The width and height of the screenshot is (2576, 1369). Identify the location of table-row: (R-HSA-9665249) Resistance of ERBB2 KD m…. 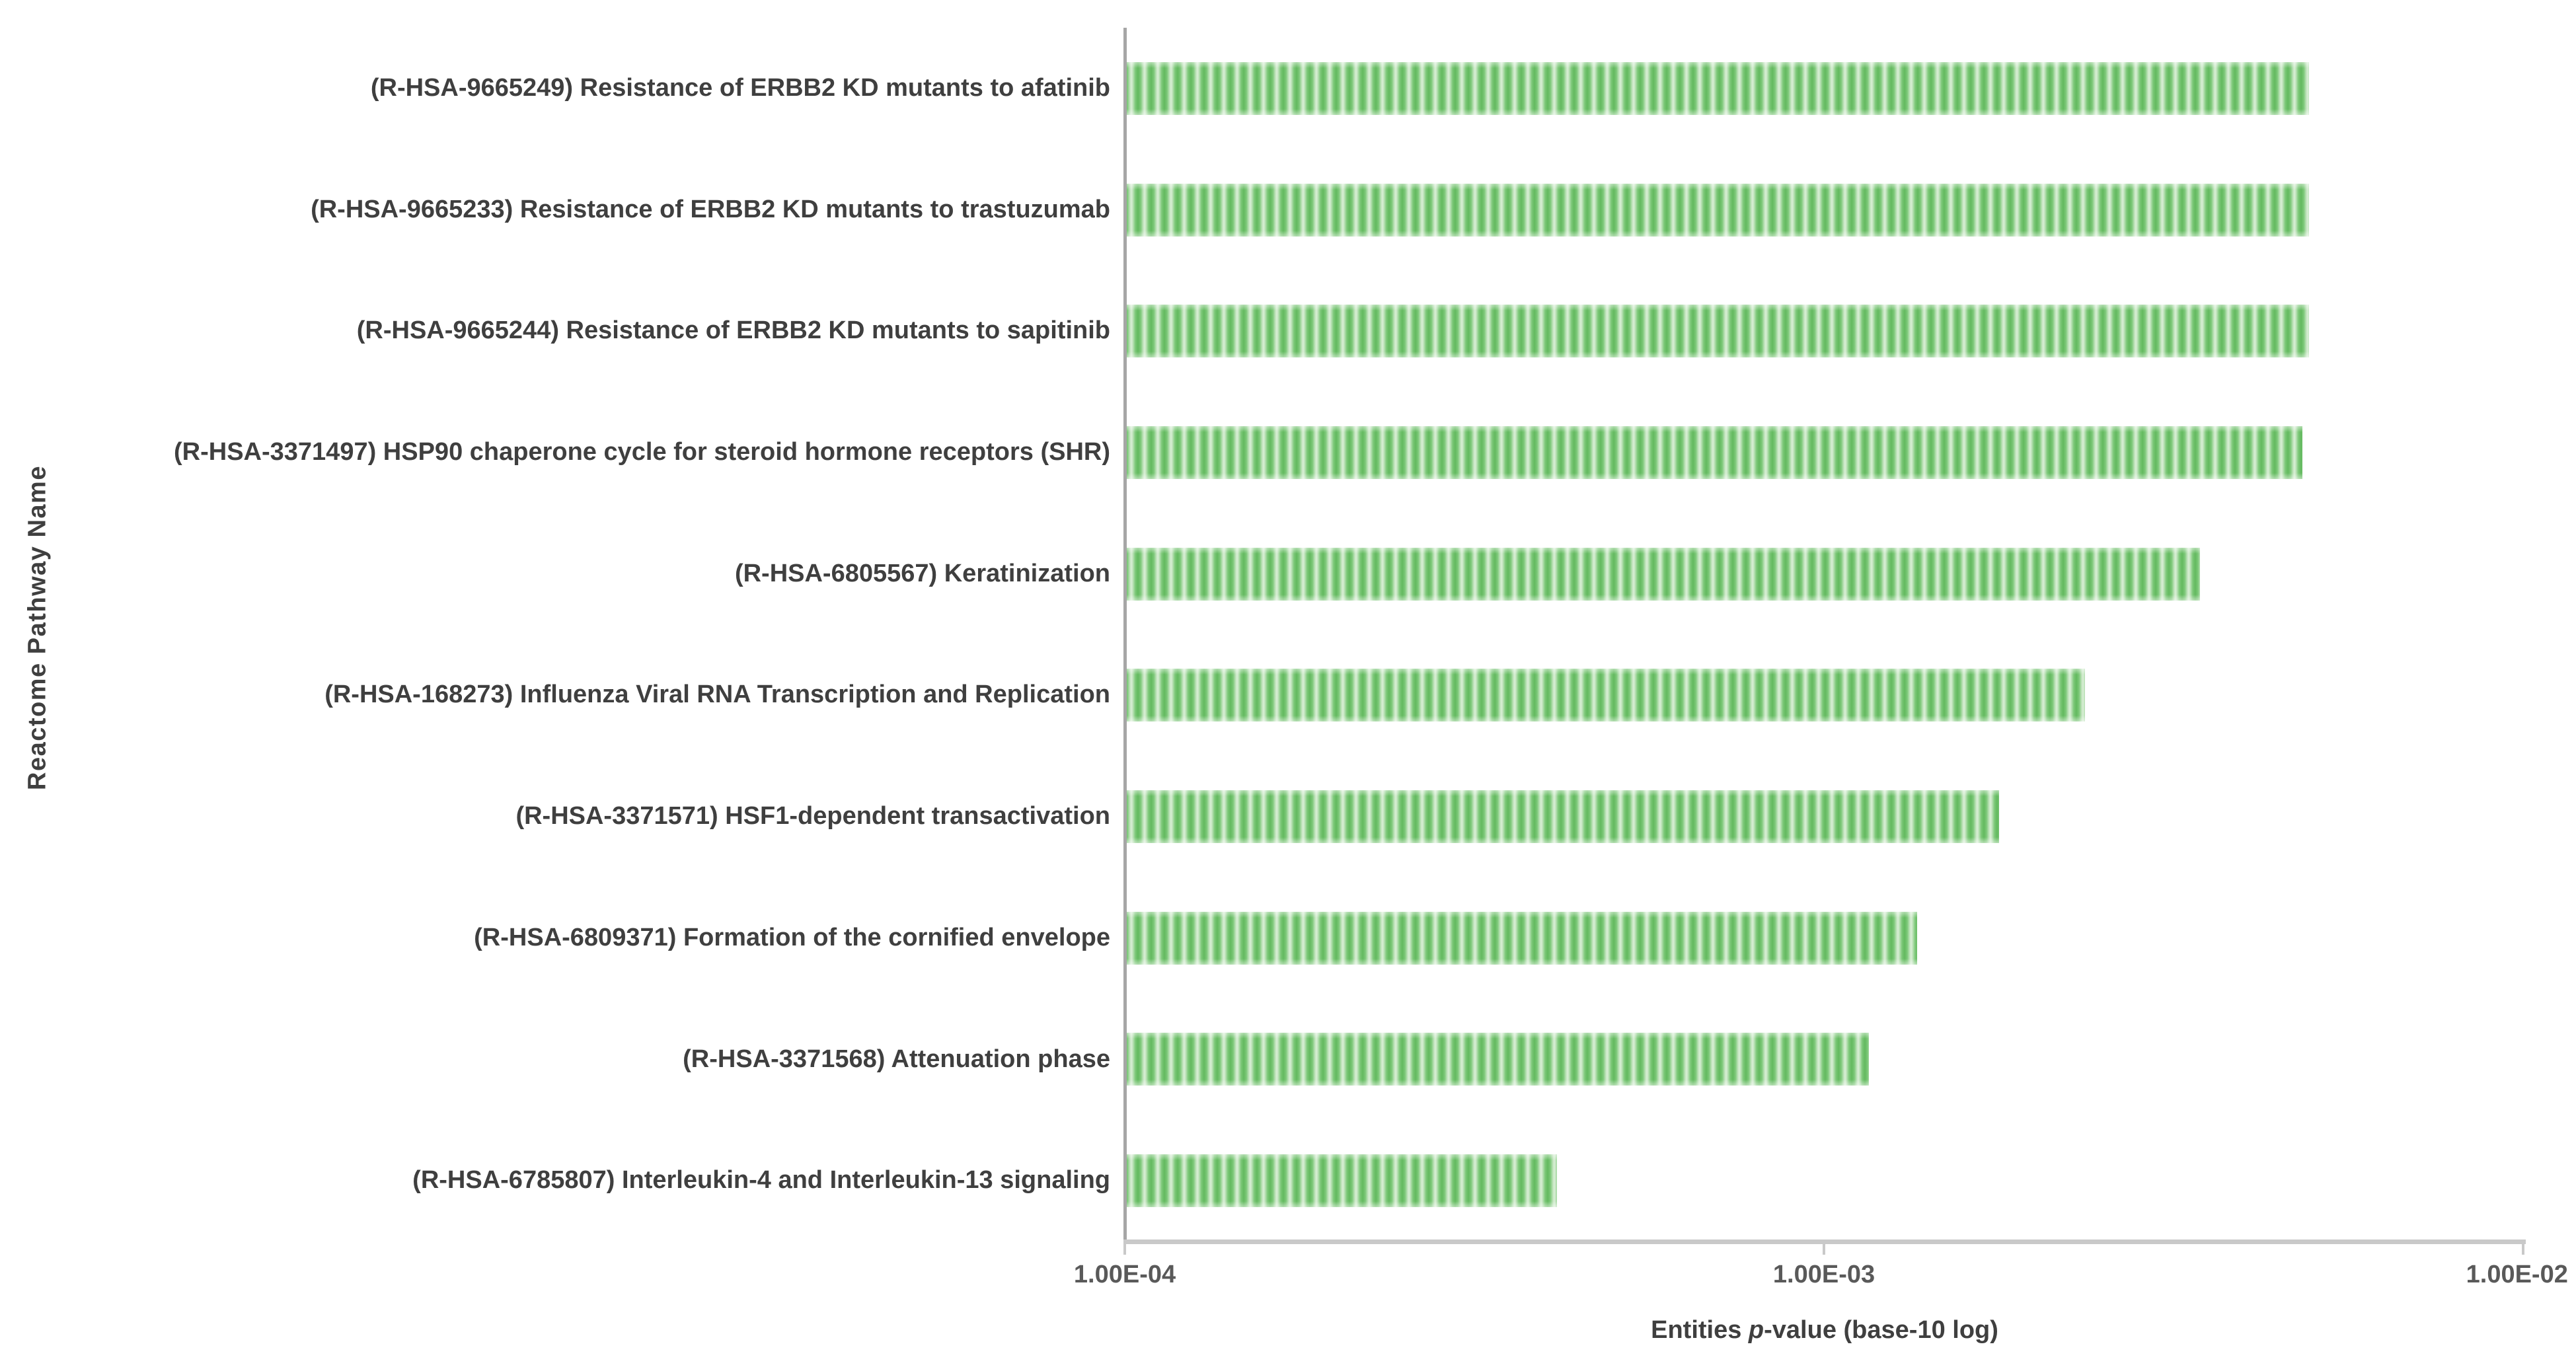
(1261, 89).